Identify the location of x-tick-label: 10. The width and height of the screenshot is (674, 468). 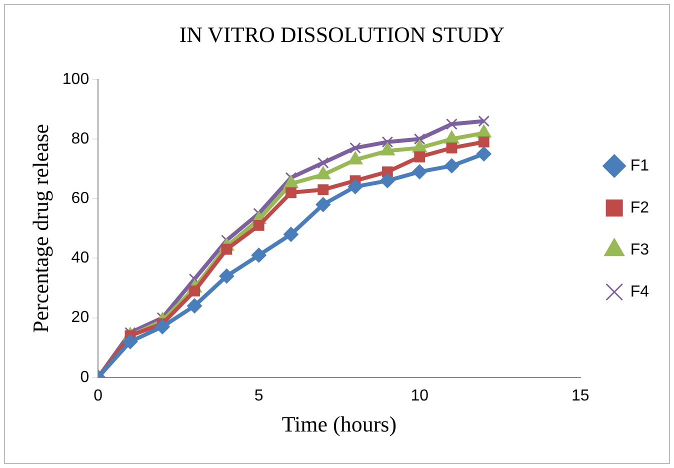
(419, 395).